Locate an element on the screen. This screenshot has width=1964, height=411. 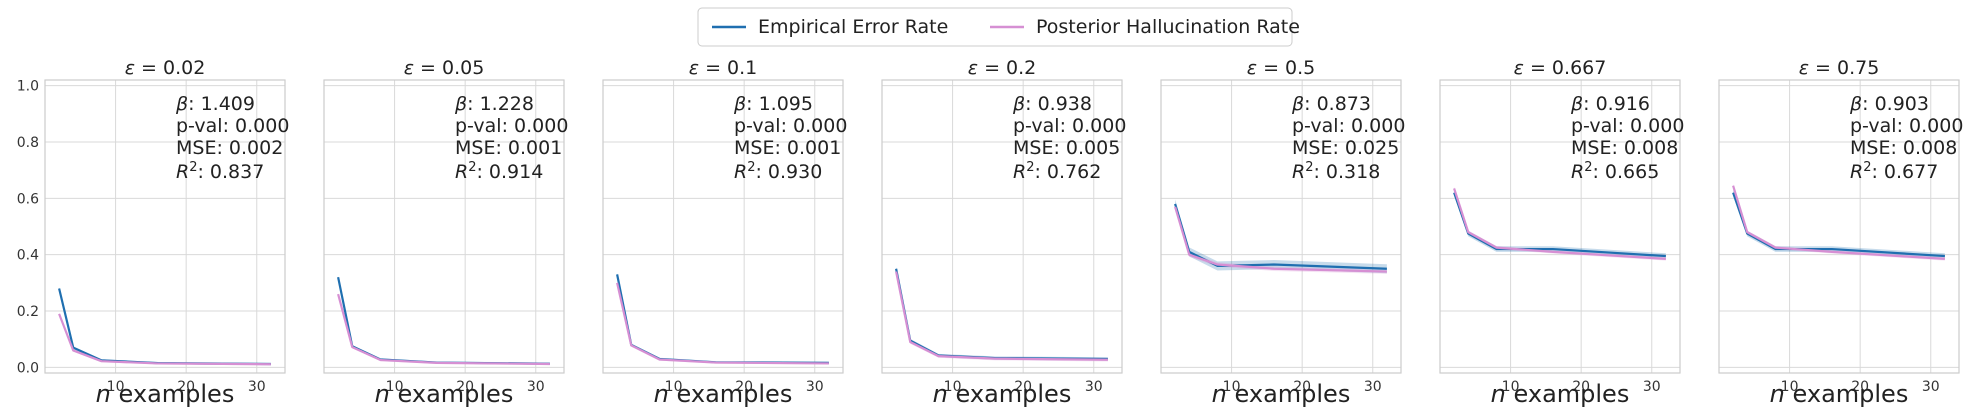
title-value: = 0.667 is located at coordinates (1565, 68).